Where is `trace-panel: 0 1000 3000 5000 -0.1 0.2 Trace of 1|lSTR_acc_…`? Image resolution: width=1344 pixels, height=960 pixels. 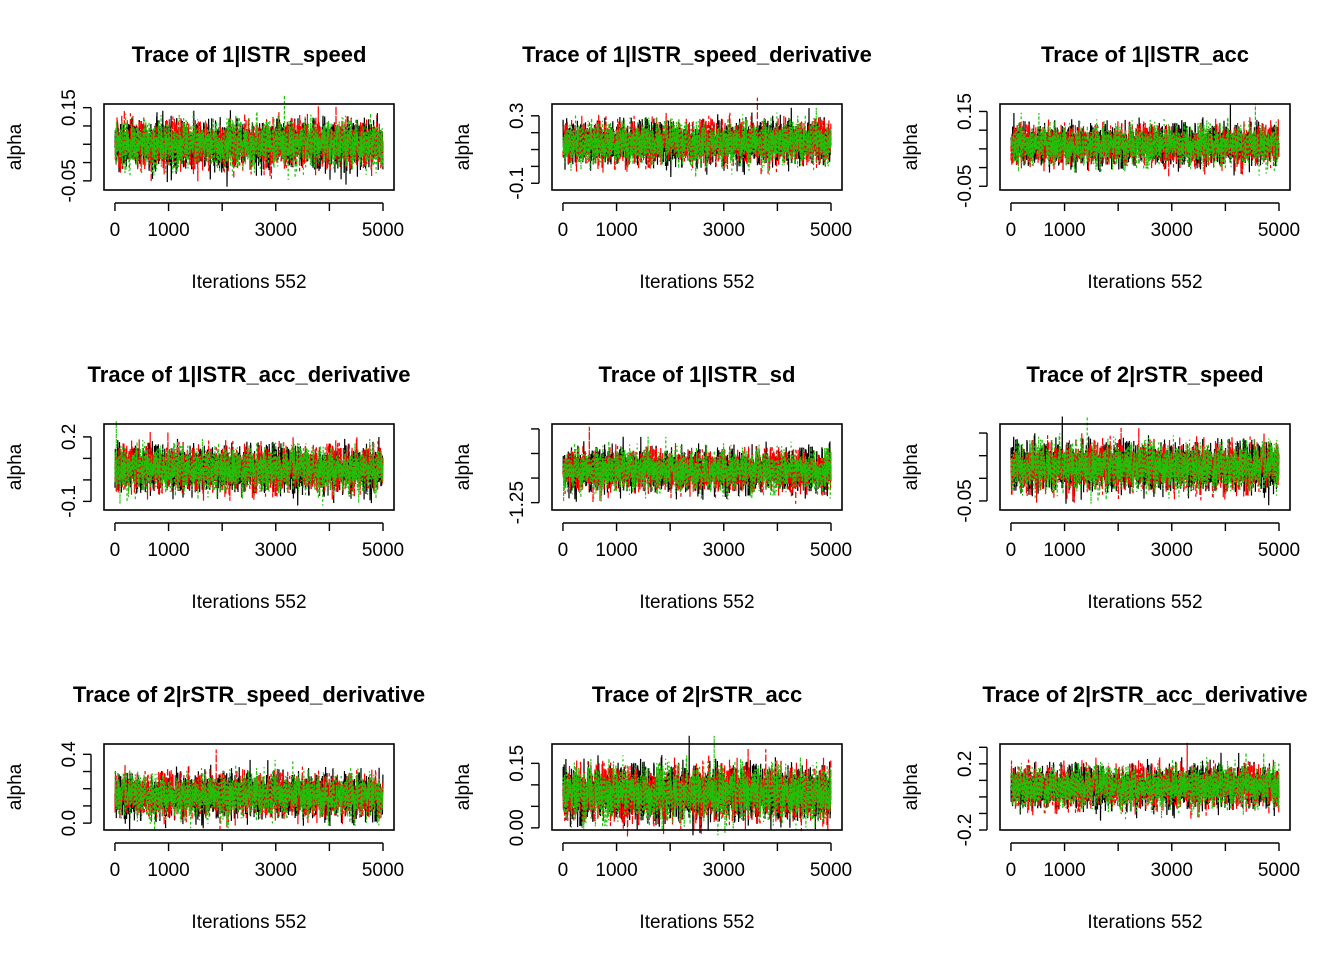
trace-panel: 0 1000 3000 5000 -0.1 0.2 Trace of 1|lSTR_acc_… is located at coordinates (207, 487).